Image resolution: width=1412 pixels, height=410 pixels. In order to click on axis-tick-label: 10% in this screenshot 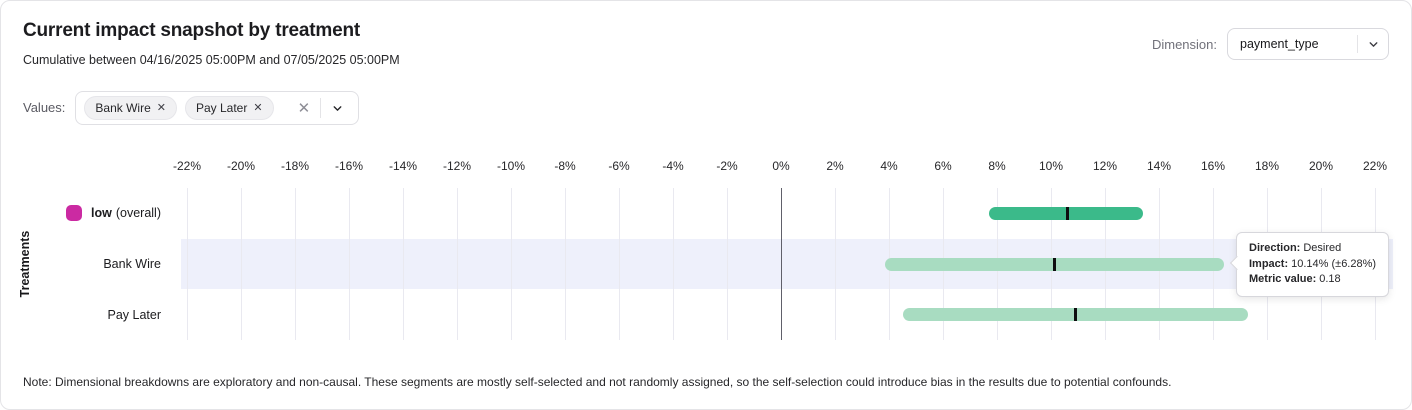, I will do `click(1051, 166)`.